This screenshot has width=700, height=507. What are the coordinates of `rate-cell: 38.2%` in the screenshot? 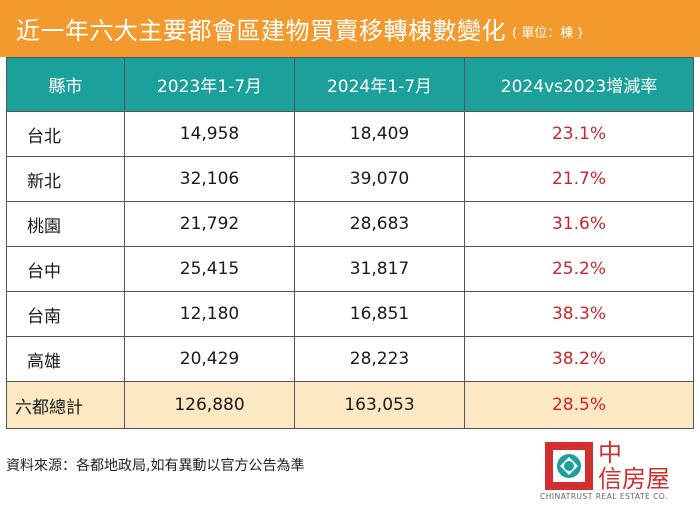 It's located at (579, 359).